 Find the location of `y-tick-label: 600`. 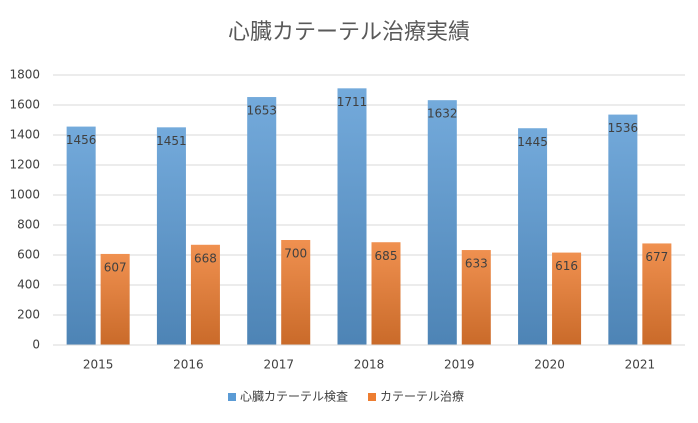

y-tick-label: 600 is located at coordinates (28, 255).